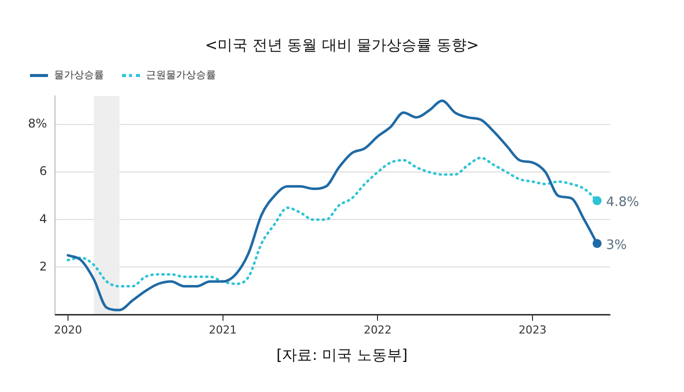  What do you see at coordinates (623, 202) in the screenshot?
I see `data-label: 4.8%` at bounding box center [623, 202].